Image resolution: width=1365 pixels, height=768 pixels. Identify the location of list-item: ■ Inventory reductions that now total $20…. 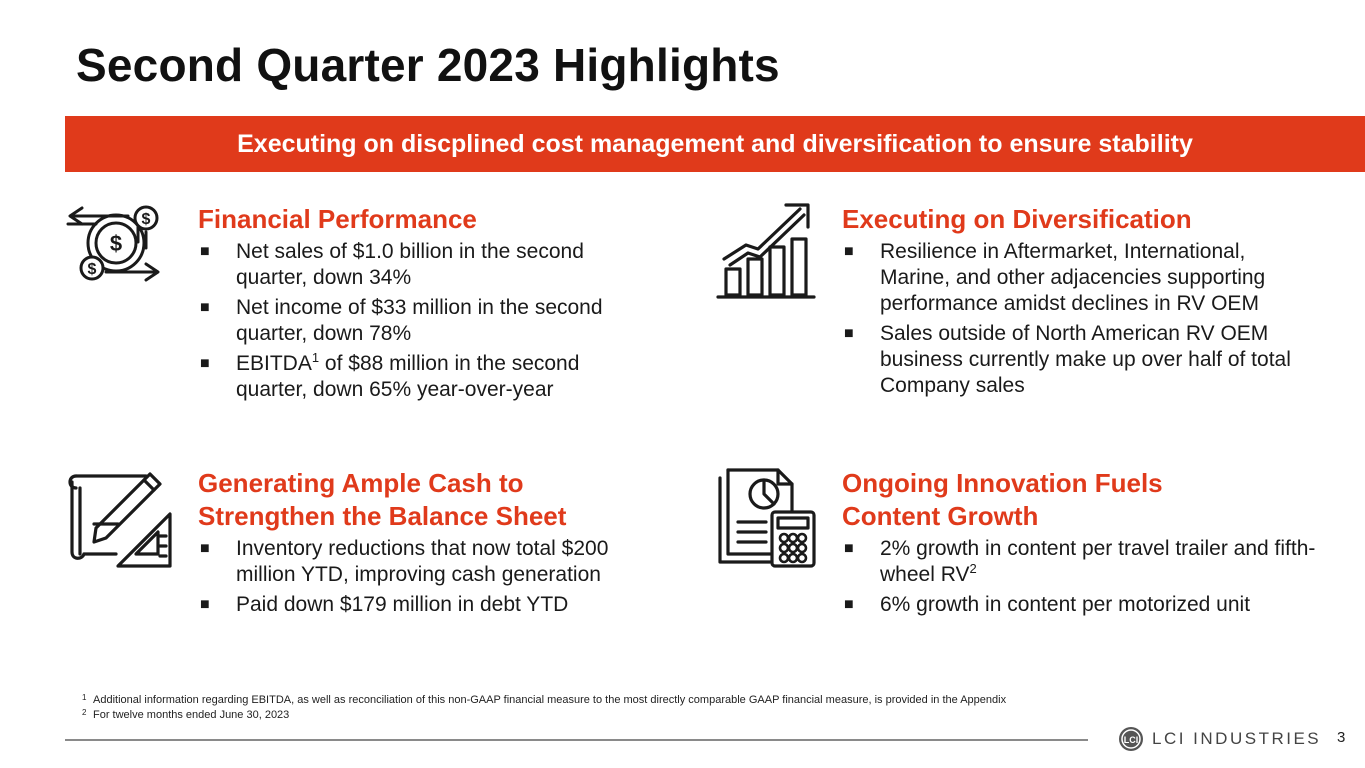
(404, 561).